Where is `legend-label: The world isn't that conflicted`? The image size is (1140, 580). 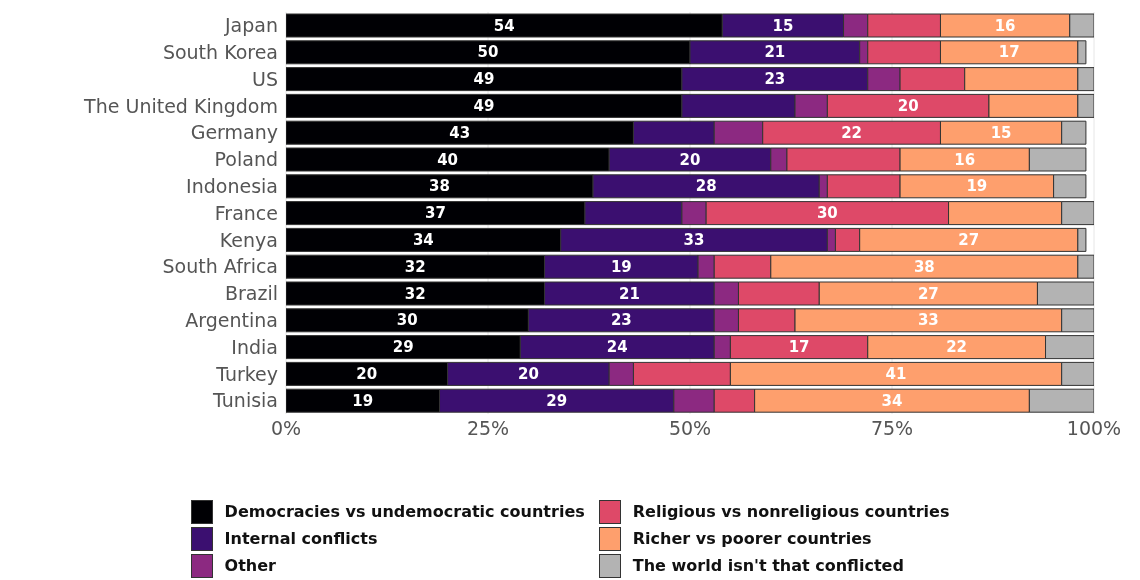 legend-label: The world isn't that conflicted is located at coordinates (768, 565).